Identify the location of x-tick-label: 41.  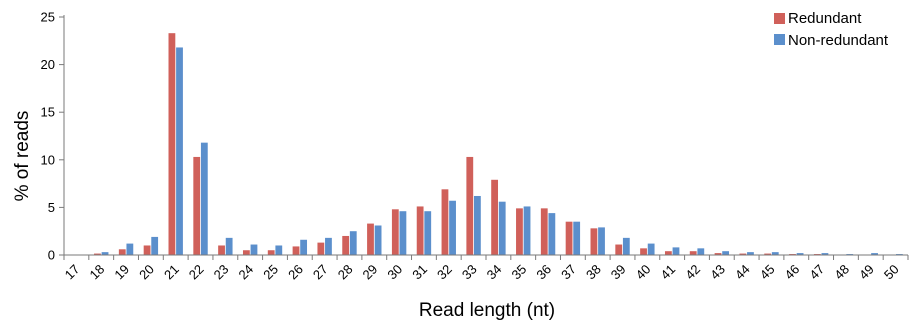
(667, 272).